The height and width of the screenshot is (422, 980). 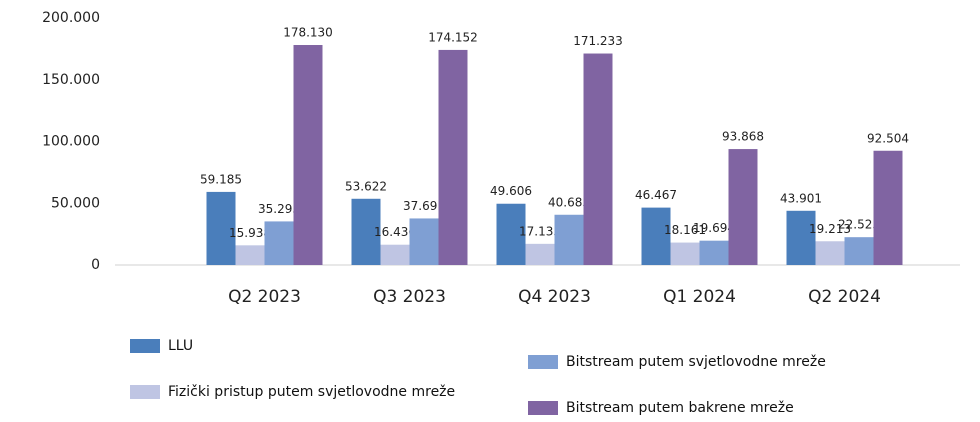 What do you see at coordinates (801, 198) in the screenshot?
I see `value-label: 43.901` at bounding box center [801, 198].